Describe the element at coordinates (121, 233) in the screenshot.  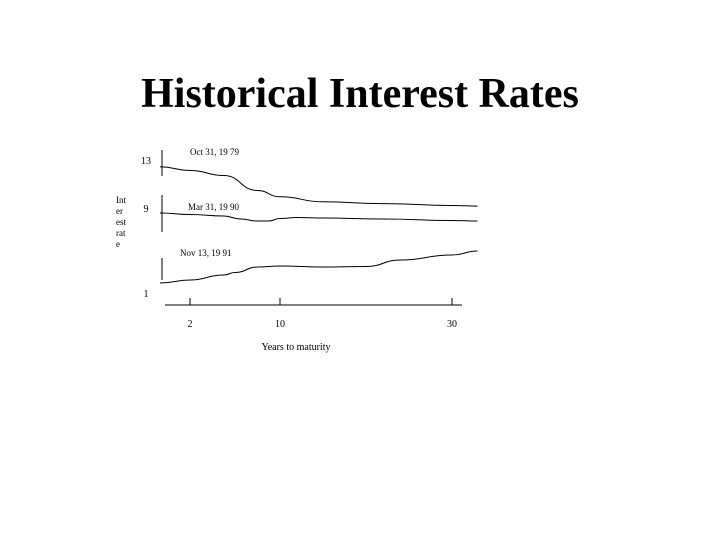
I see `y-axis-label-line: rat` at that location.